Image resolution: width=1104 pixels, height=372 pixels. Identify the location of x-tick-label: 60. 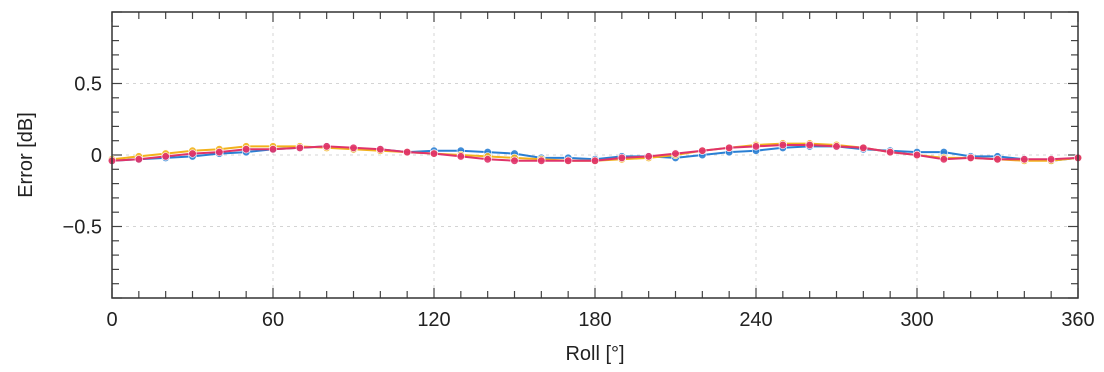
(273, 320).